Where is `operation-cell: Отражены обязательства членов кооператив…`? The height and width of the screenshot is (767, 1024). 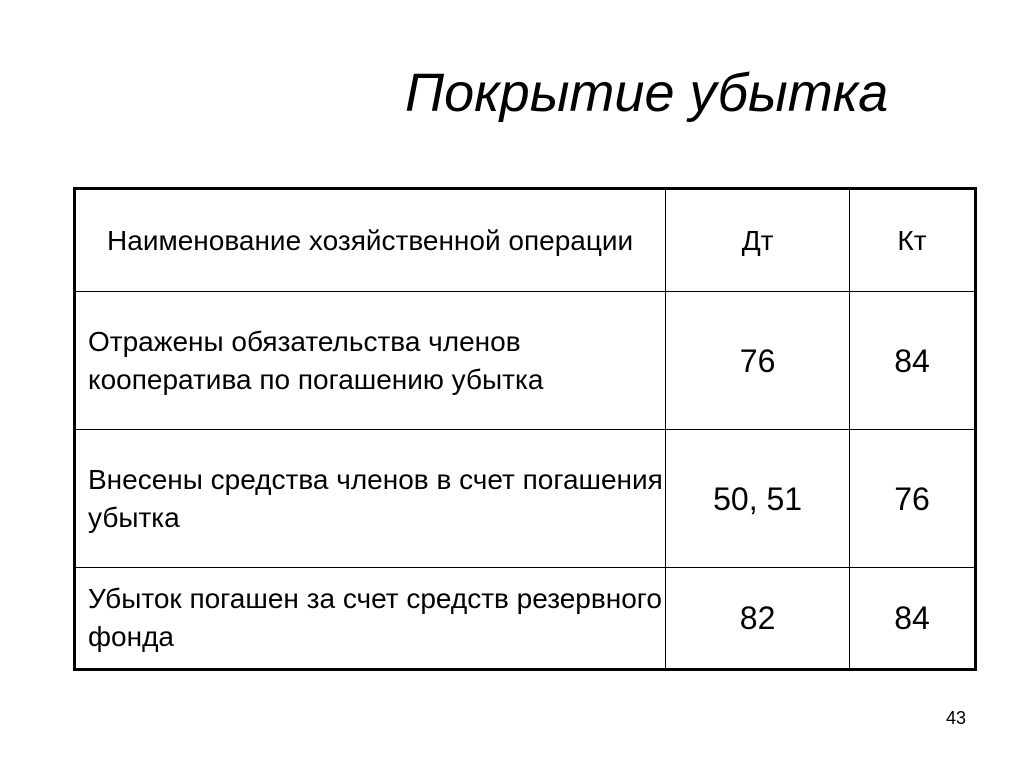 operation-cell: Отражены обязательства членов кооператив… is located at coordinates (370, 360).